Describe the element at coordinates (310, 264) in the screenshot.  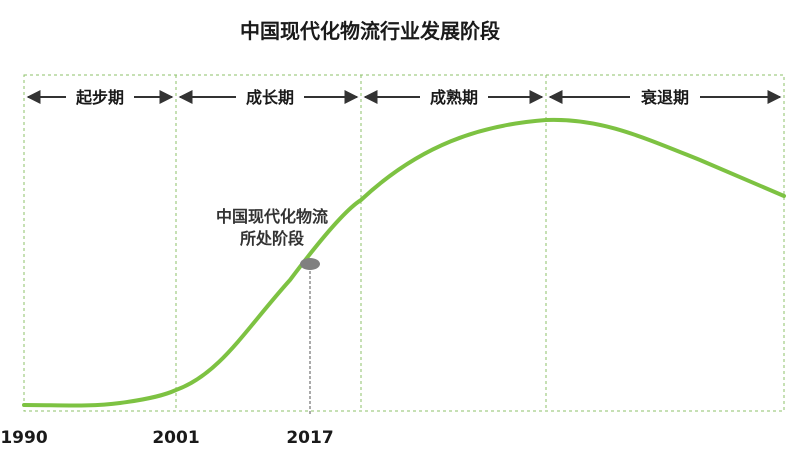
I see `marker-dot` at that location.